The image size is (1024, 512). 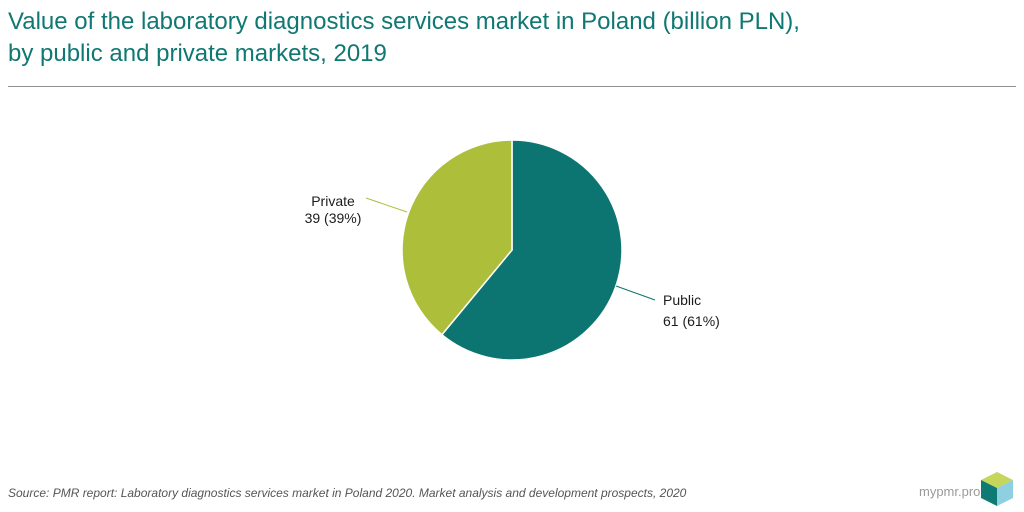 I want to click on slice-label-private: Private, so click(x=333, y=201).